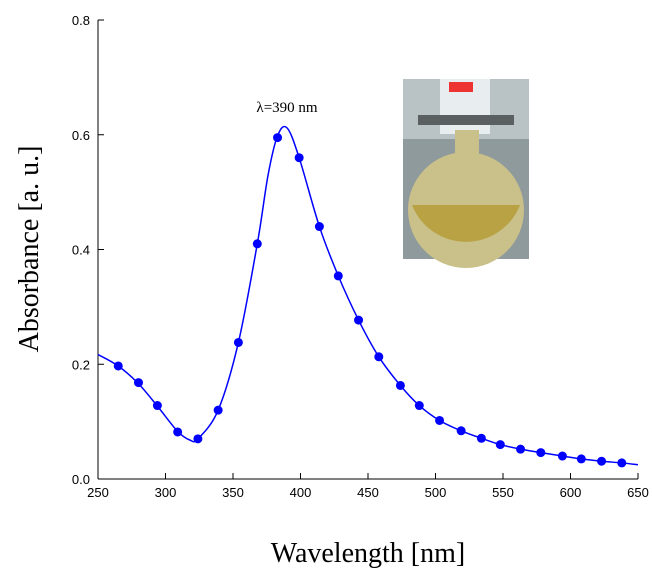  Describe the element at coordinates (166, 492) in the screenshot. I see `x-tick-label: 300` at that location.